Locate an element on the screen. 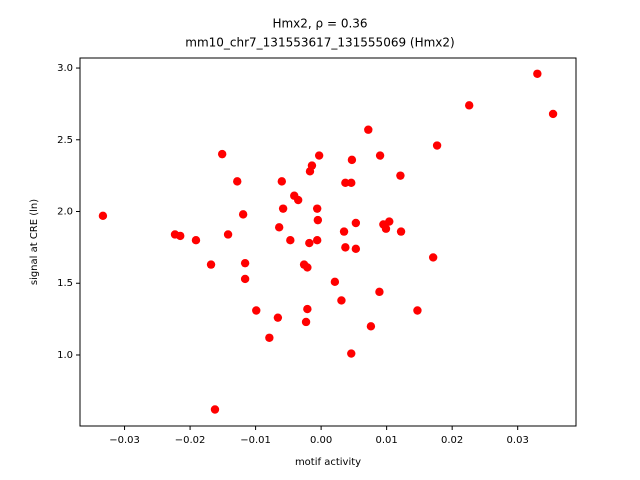  y-axis-label: signal at CRE (ln) is located at coordinates (34, 242).